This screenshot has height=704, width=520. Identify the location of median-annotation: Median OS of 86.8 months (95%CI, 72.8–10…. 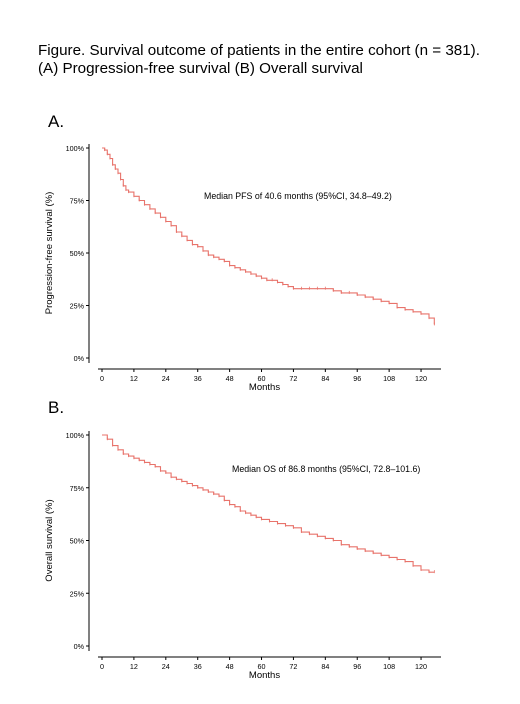
(326, 469).